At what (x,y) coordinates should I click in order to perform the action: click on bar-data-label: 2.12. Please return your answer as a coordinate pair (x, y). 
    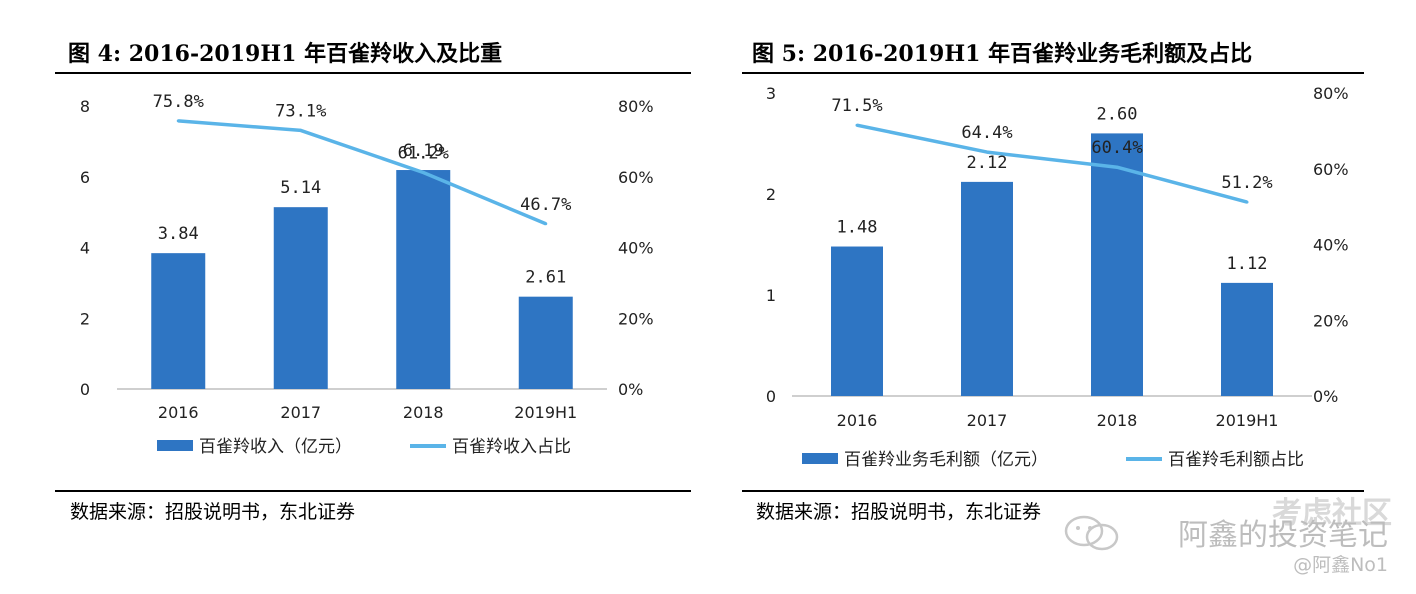
    Looking at the image, I should click on (987, 163).